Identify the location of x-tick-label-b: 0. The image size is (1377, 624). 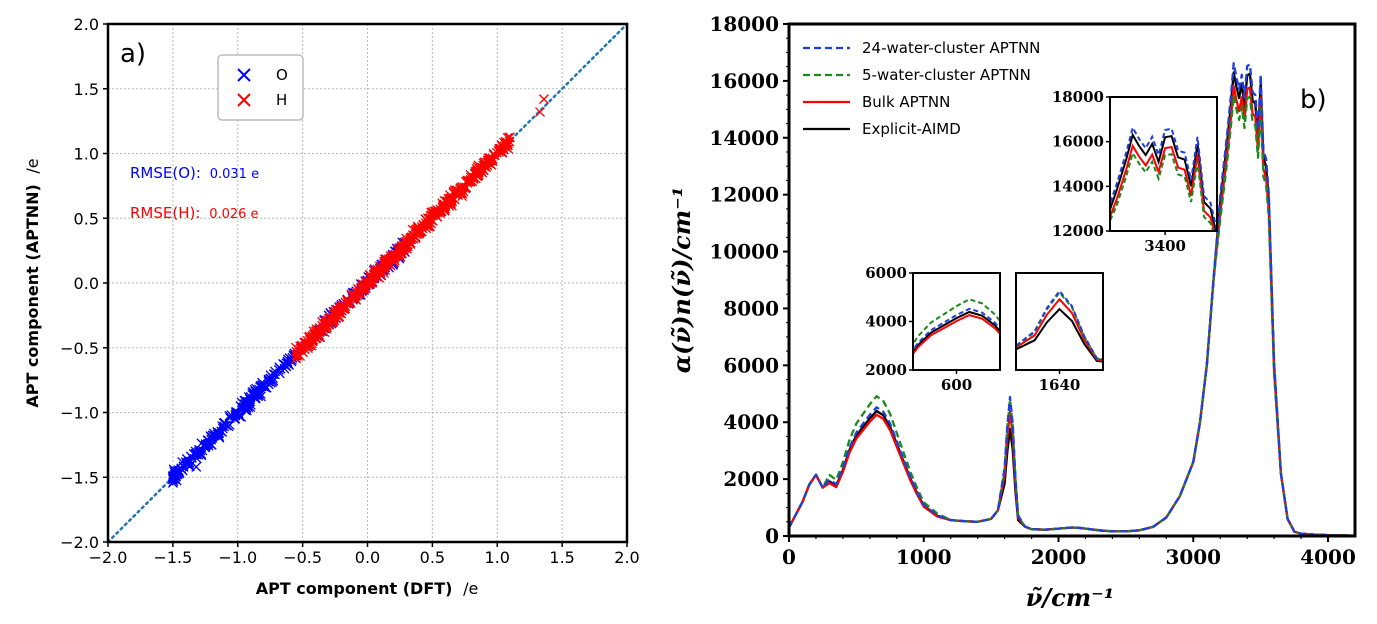
(789, 557).